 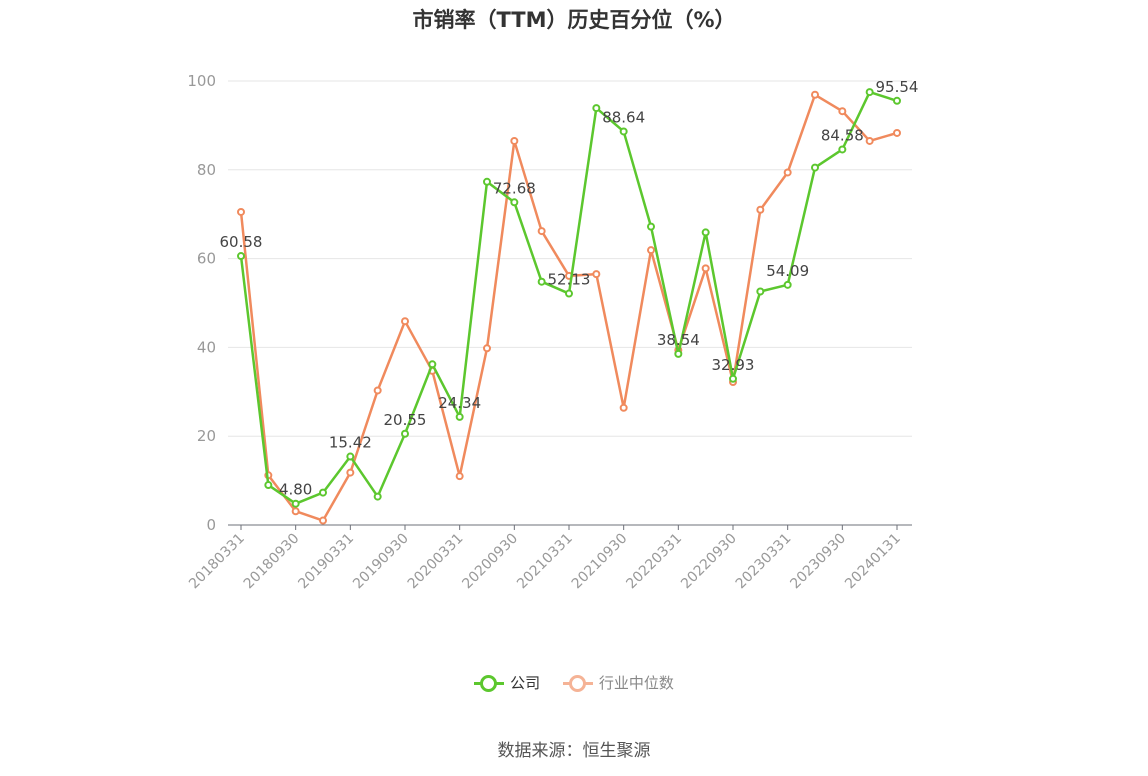 What do you see at coordinates (709, 562) in the screenshot?
I see `x-tick-label: 20220930` at bounding box center [709, 562].